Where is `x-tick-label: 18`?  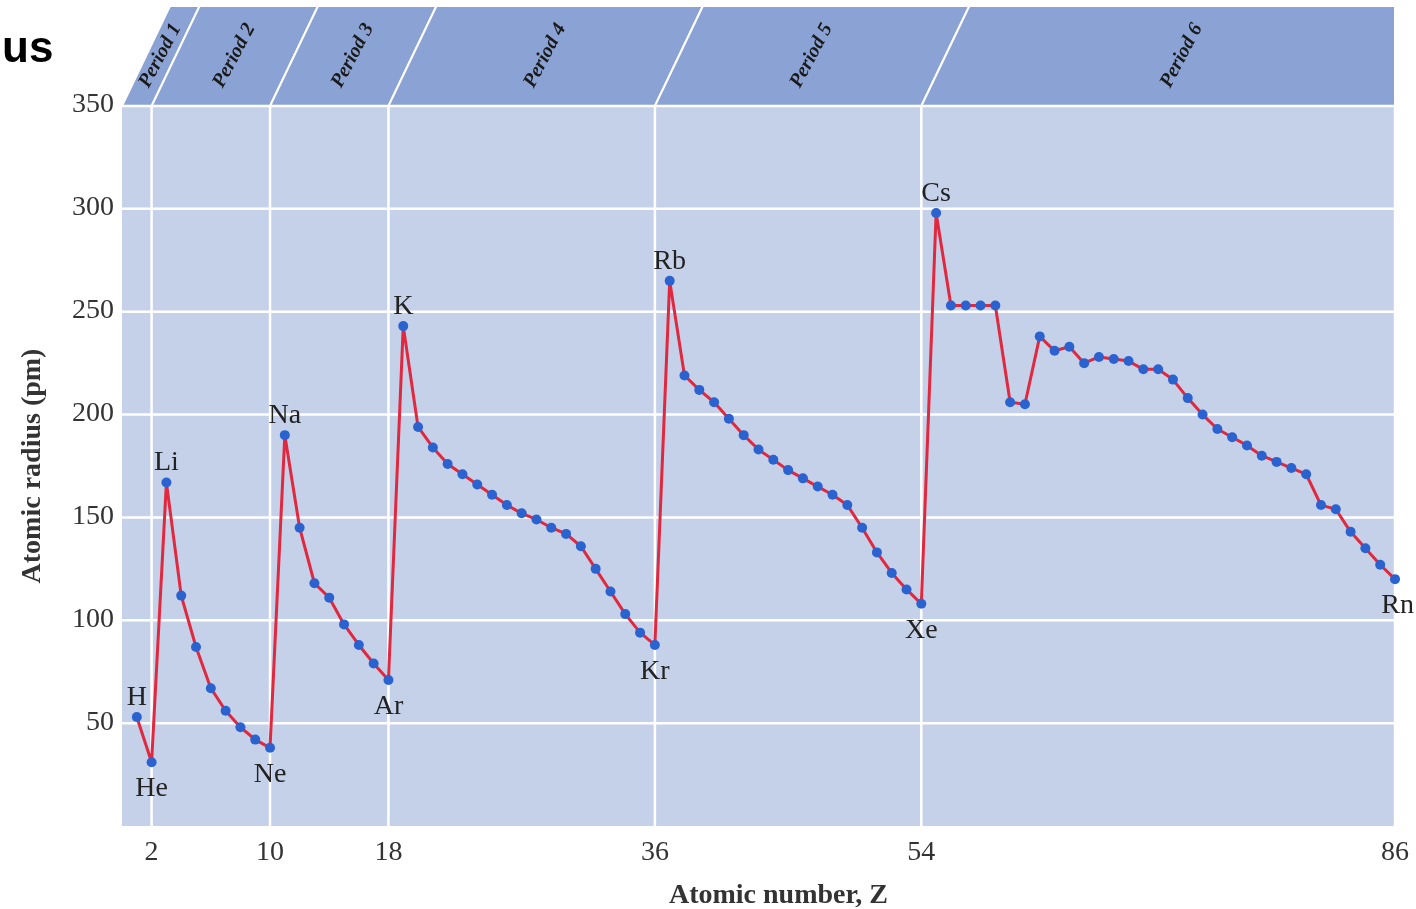 x-tick-label: 18 is located at coordinates (388, 850).